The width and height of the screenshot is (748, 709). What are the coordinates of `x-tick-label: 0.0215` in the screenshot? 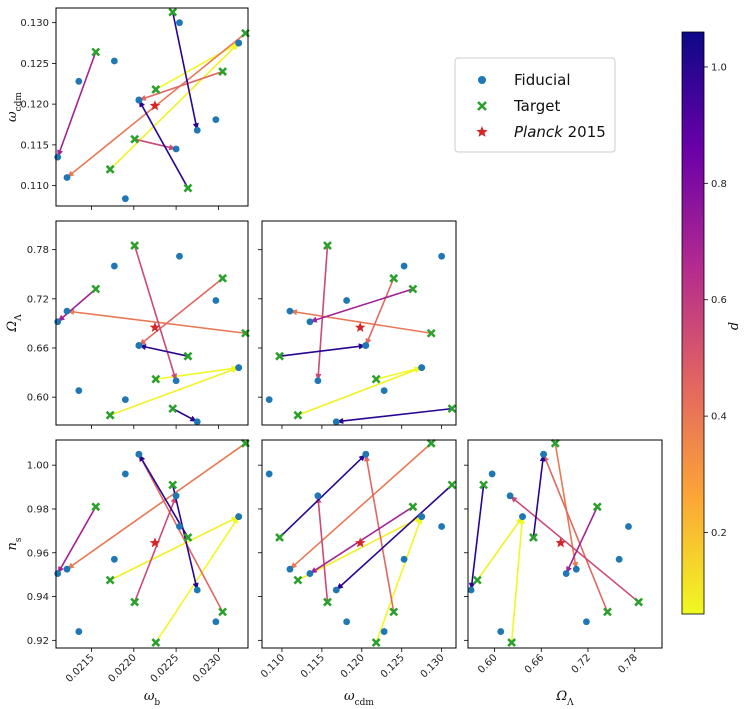 It's located at (80, 668).